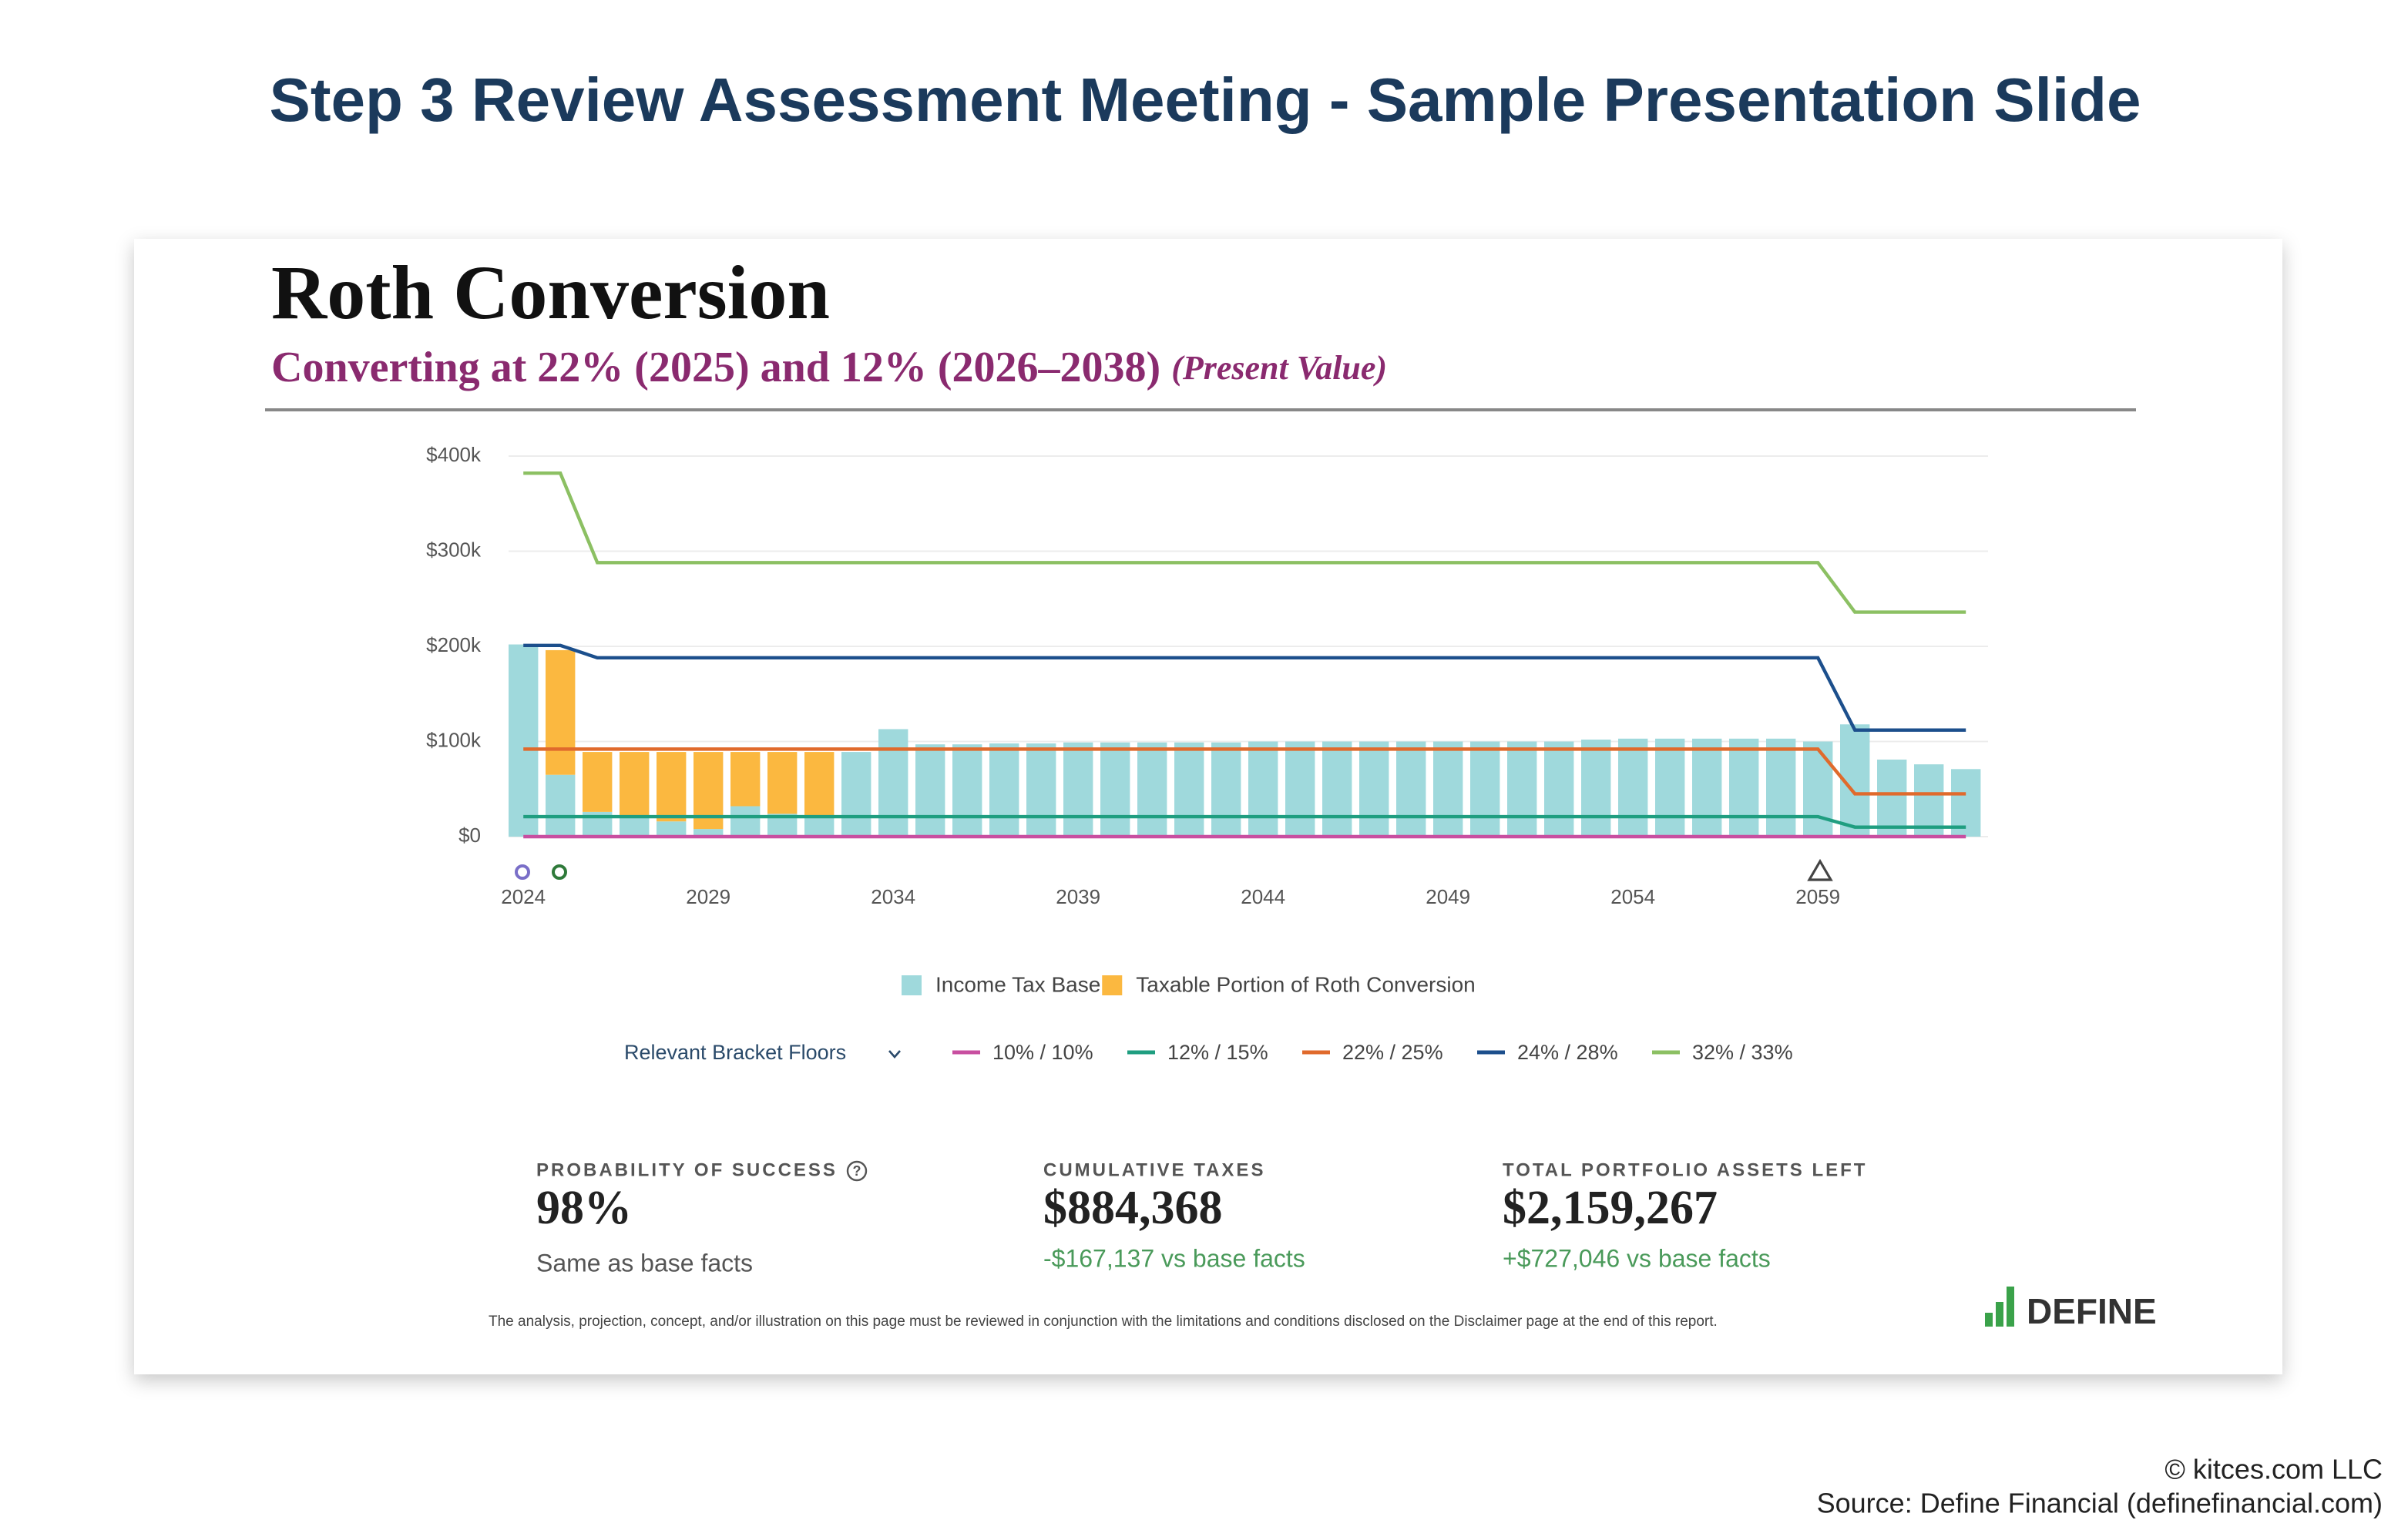  What do you see at coordinates (1018, 984) in the screenshot?
I see `legend-label: Income Tax Base` at bounding box center [1018, 984].